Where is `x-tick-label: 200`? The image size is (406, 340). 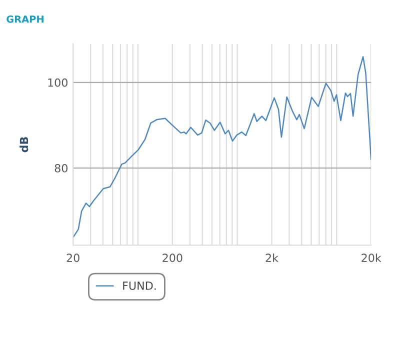 x-tick-label: 200 is located at coordinates (172, 258).